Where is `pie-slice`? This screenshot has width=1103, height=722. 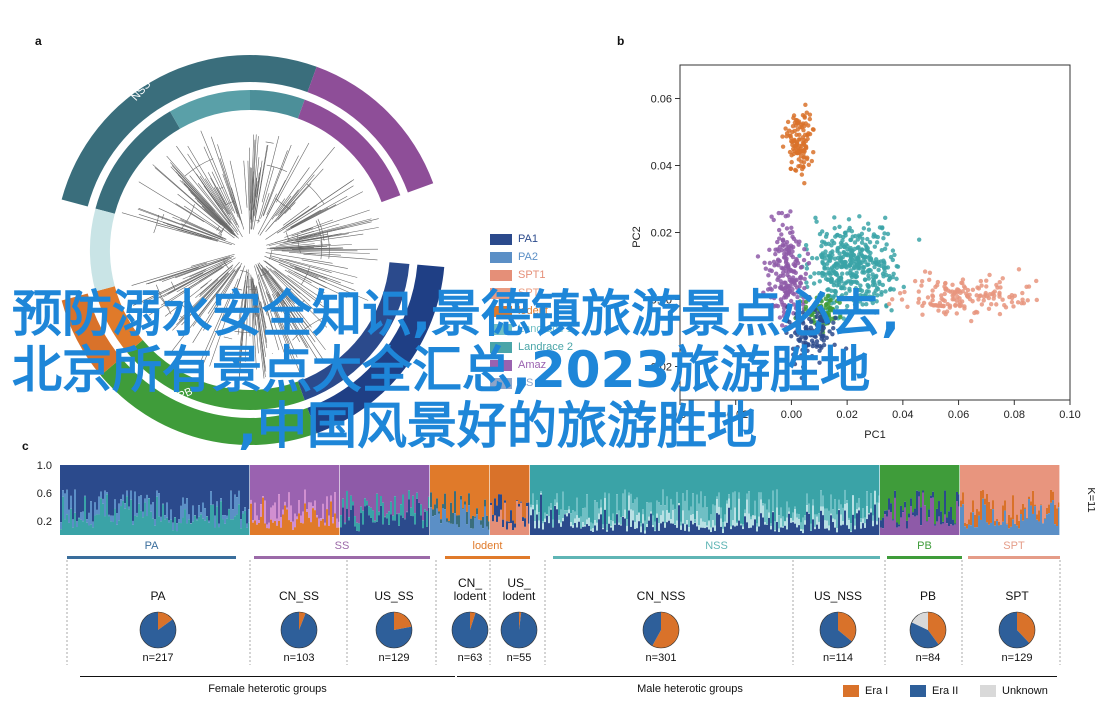
pie-slice is located at coordinates (518, 630).